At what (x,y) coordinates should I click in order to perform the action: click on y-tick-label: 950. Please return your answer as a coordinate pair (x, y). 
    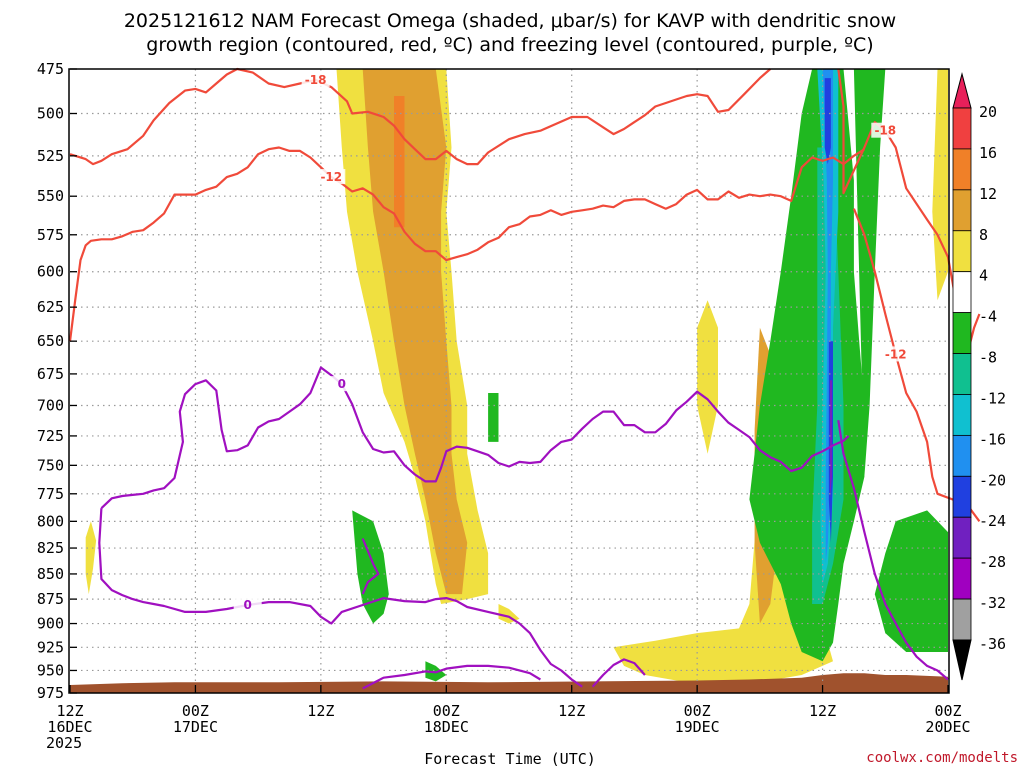
    Looking at the image, I should click on (50, 670).